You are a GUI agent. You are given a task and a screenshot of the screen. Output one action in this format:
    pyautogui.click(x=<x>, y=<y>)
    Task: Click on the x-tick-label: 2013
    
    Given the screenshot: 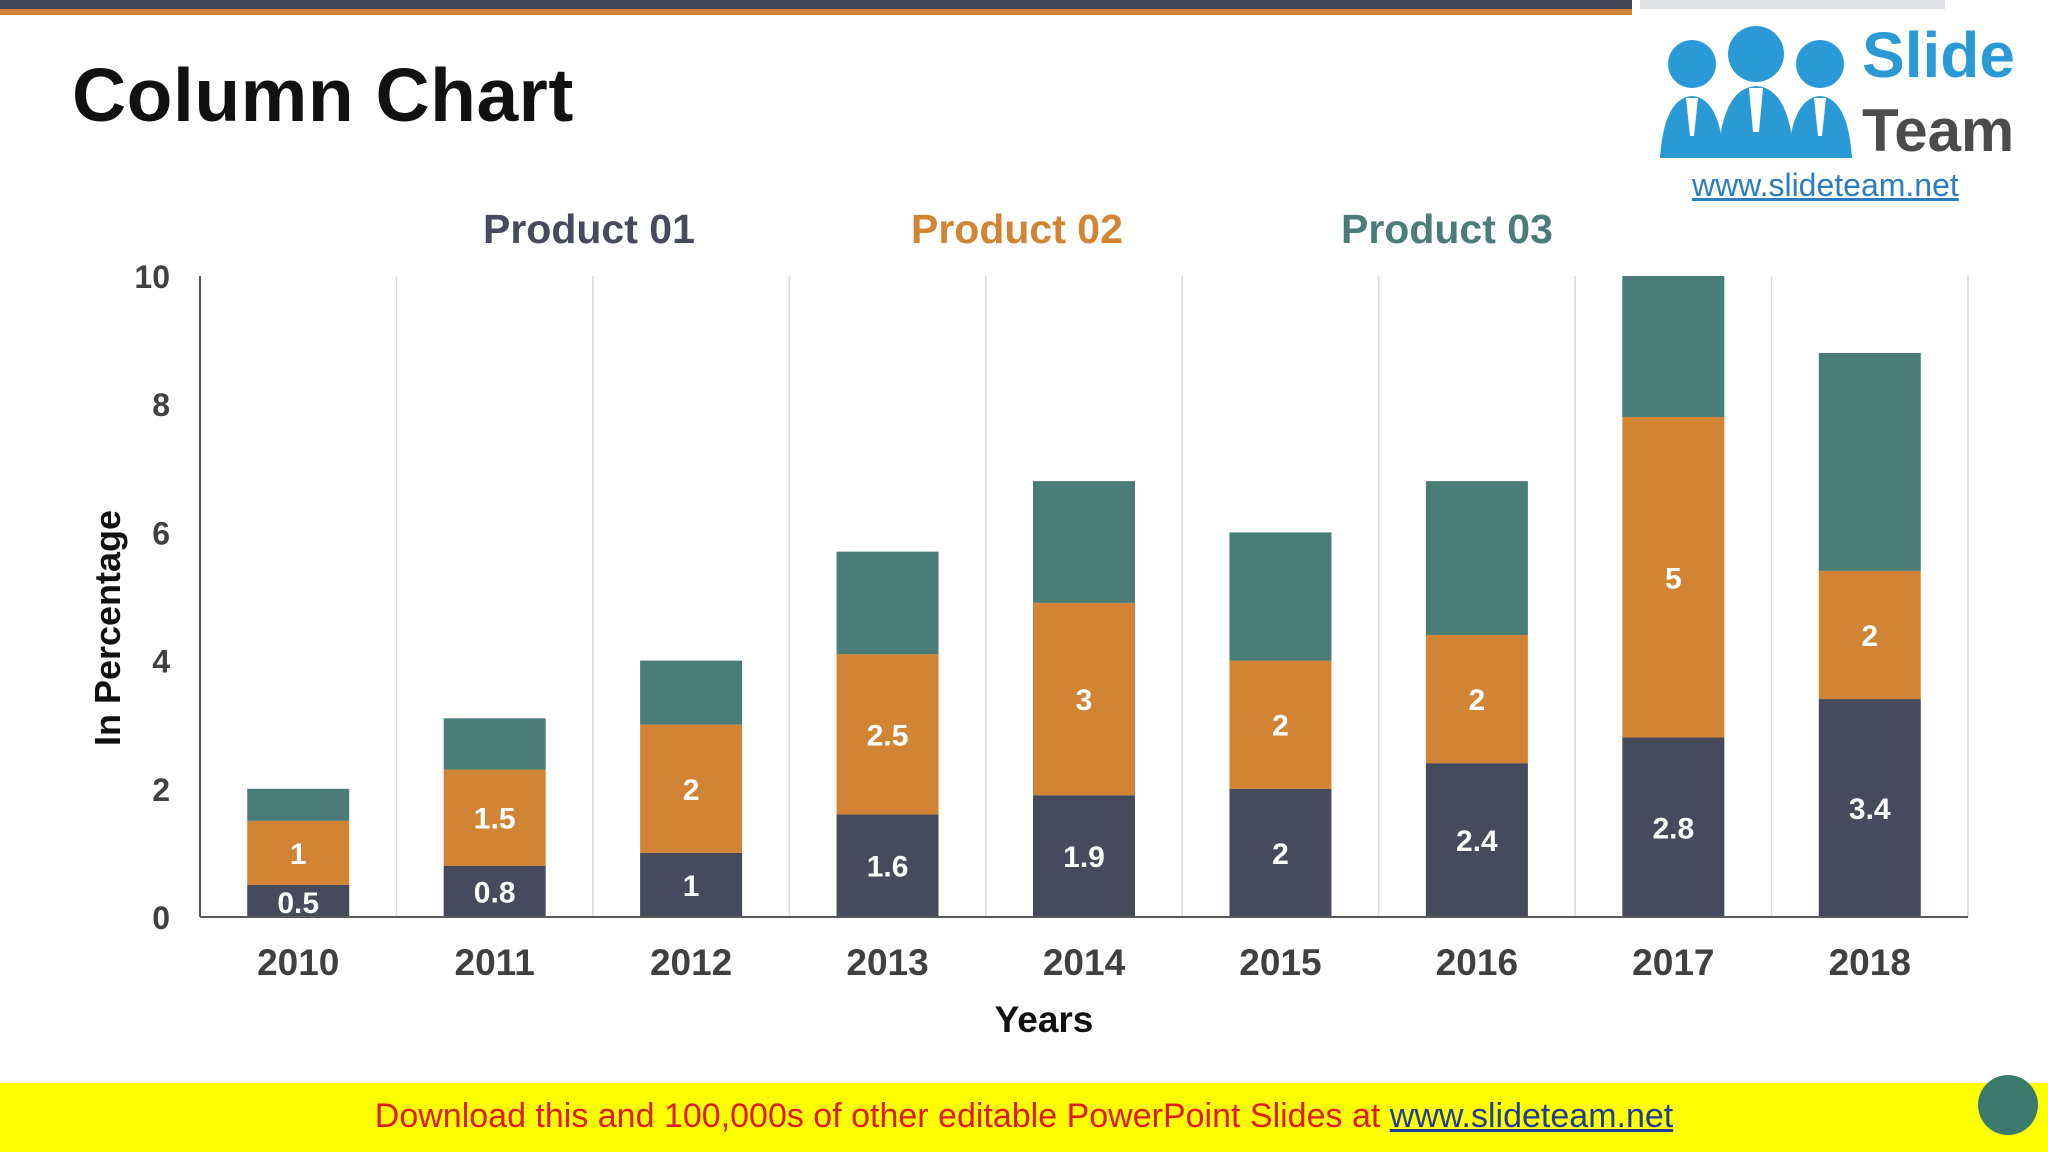 What is the action you would take?
    pyautogui.click(x=887, y=962)
    